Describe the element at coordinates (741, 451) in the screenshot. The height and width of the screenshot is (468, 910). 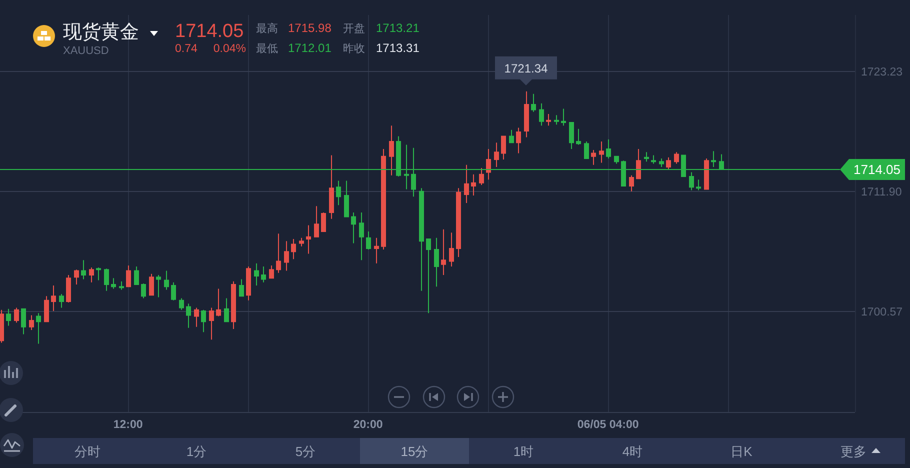
I see `button-timeframe: 日K` at that location.